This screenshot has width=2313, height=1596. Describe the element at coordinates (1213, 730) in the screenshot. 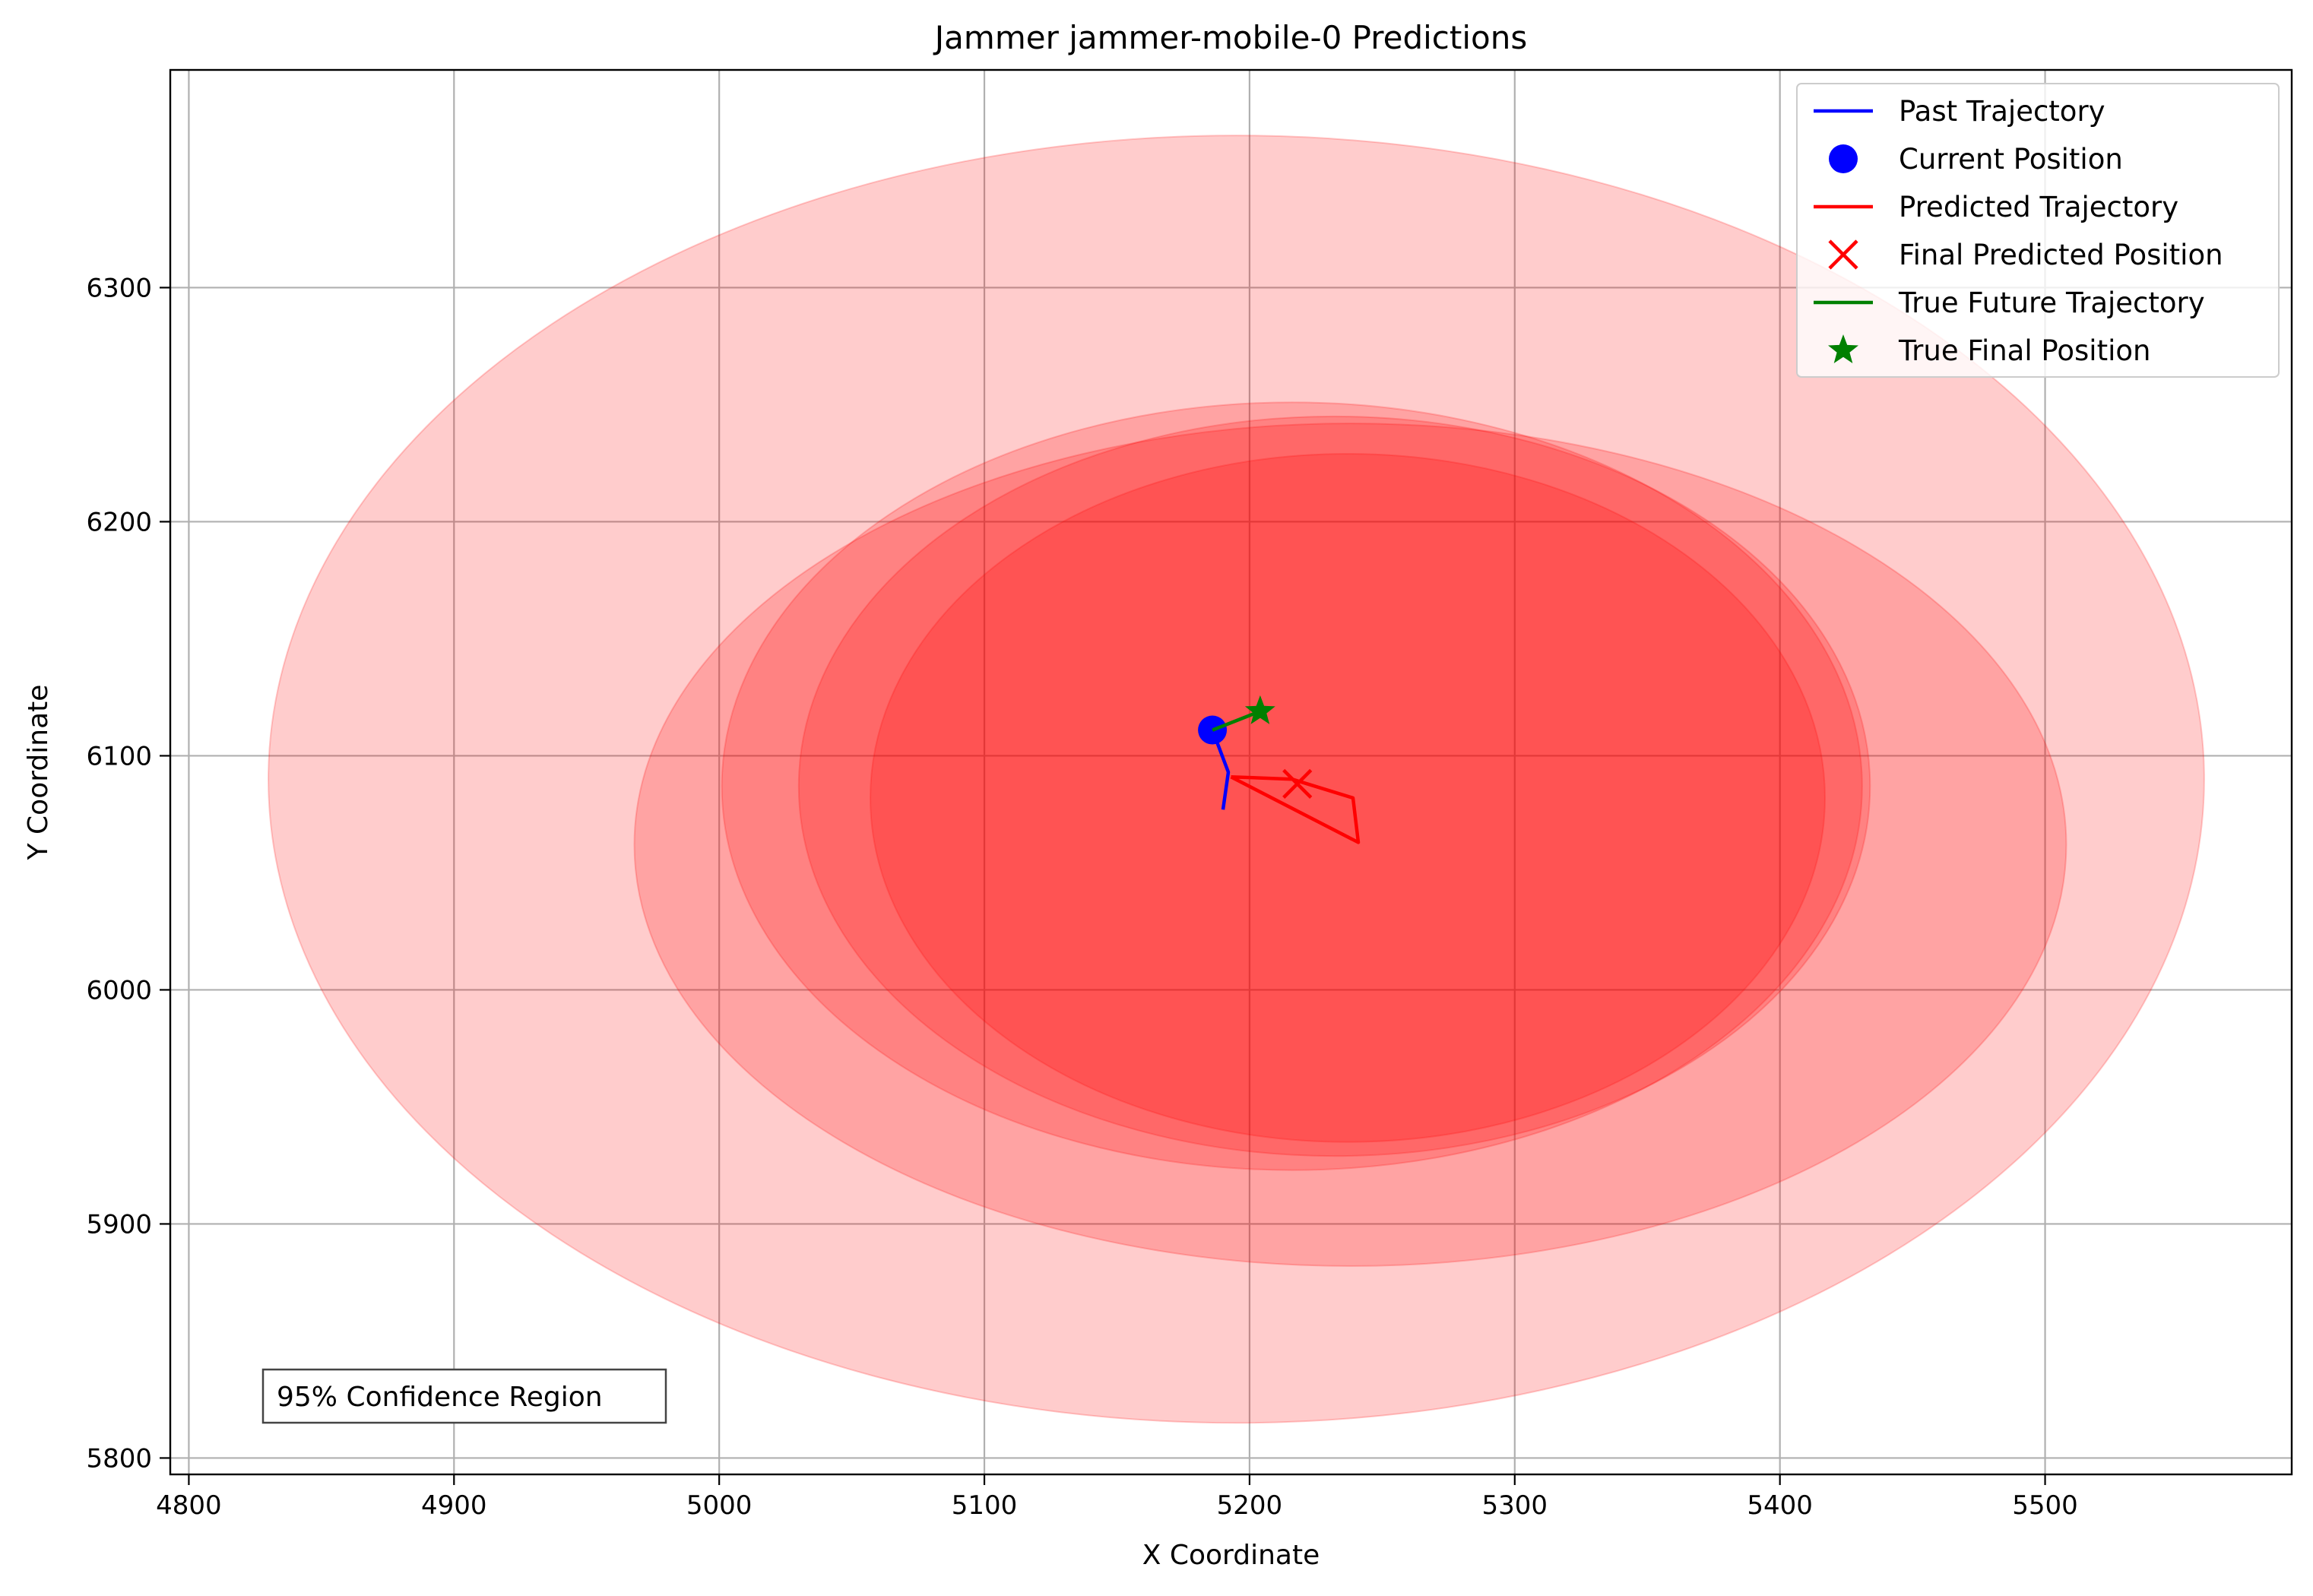

I see `current-position-marker` at that location.